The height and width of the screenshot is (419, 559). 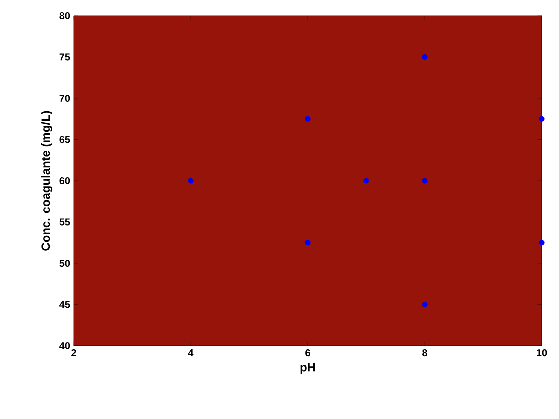 What do you see at coordinates (65, 181) in the screenshot?
I see `y-tick-label: 60` at bounding box center [65, 181].